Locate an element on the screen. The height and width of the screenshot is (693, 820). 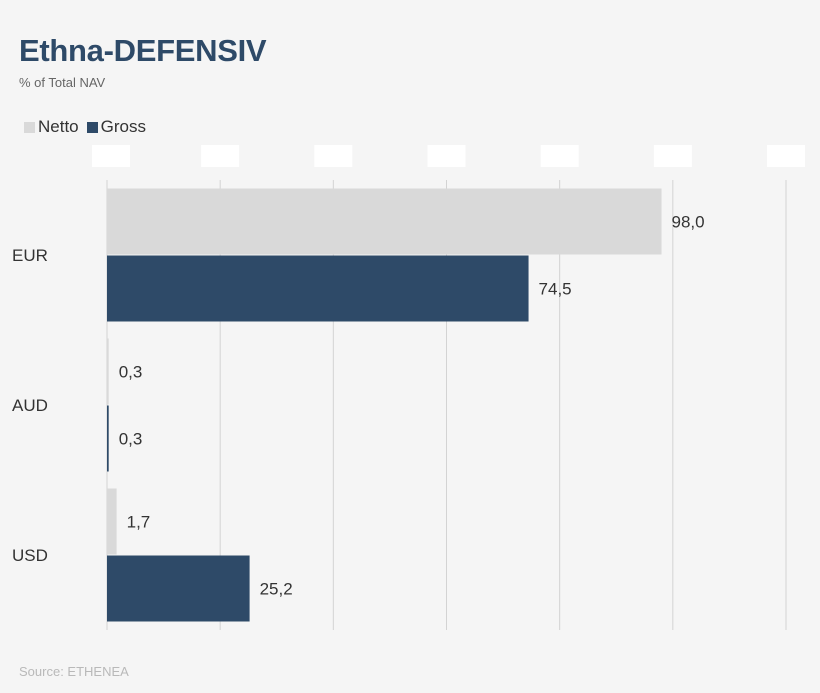
legend-swatch-gross is located at coordinates (92, 127).